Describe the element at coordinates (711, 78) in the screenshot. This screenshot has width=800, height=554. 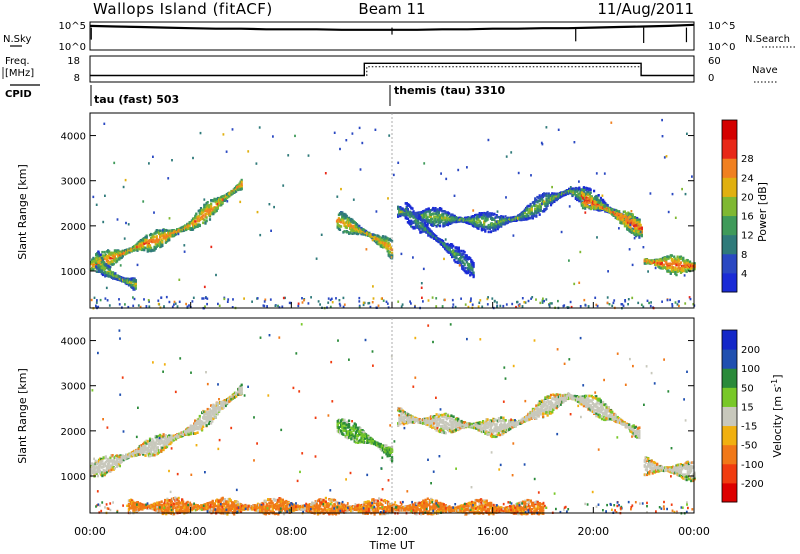
I see `nave-tick-bottom: 0` at that location.